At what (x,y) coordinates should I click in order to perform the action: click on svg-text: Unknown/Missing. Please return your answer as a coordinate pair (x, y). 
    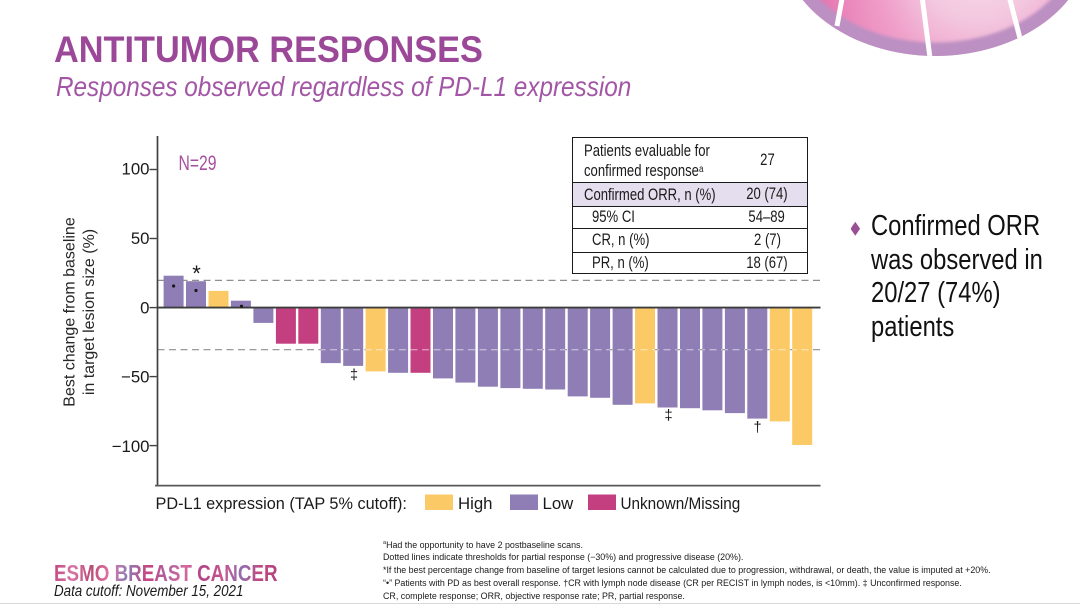
    Looking at the image, I should click on (681, 503).